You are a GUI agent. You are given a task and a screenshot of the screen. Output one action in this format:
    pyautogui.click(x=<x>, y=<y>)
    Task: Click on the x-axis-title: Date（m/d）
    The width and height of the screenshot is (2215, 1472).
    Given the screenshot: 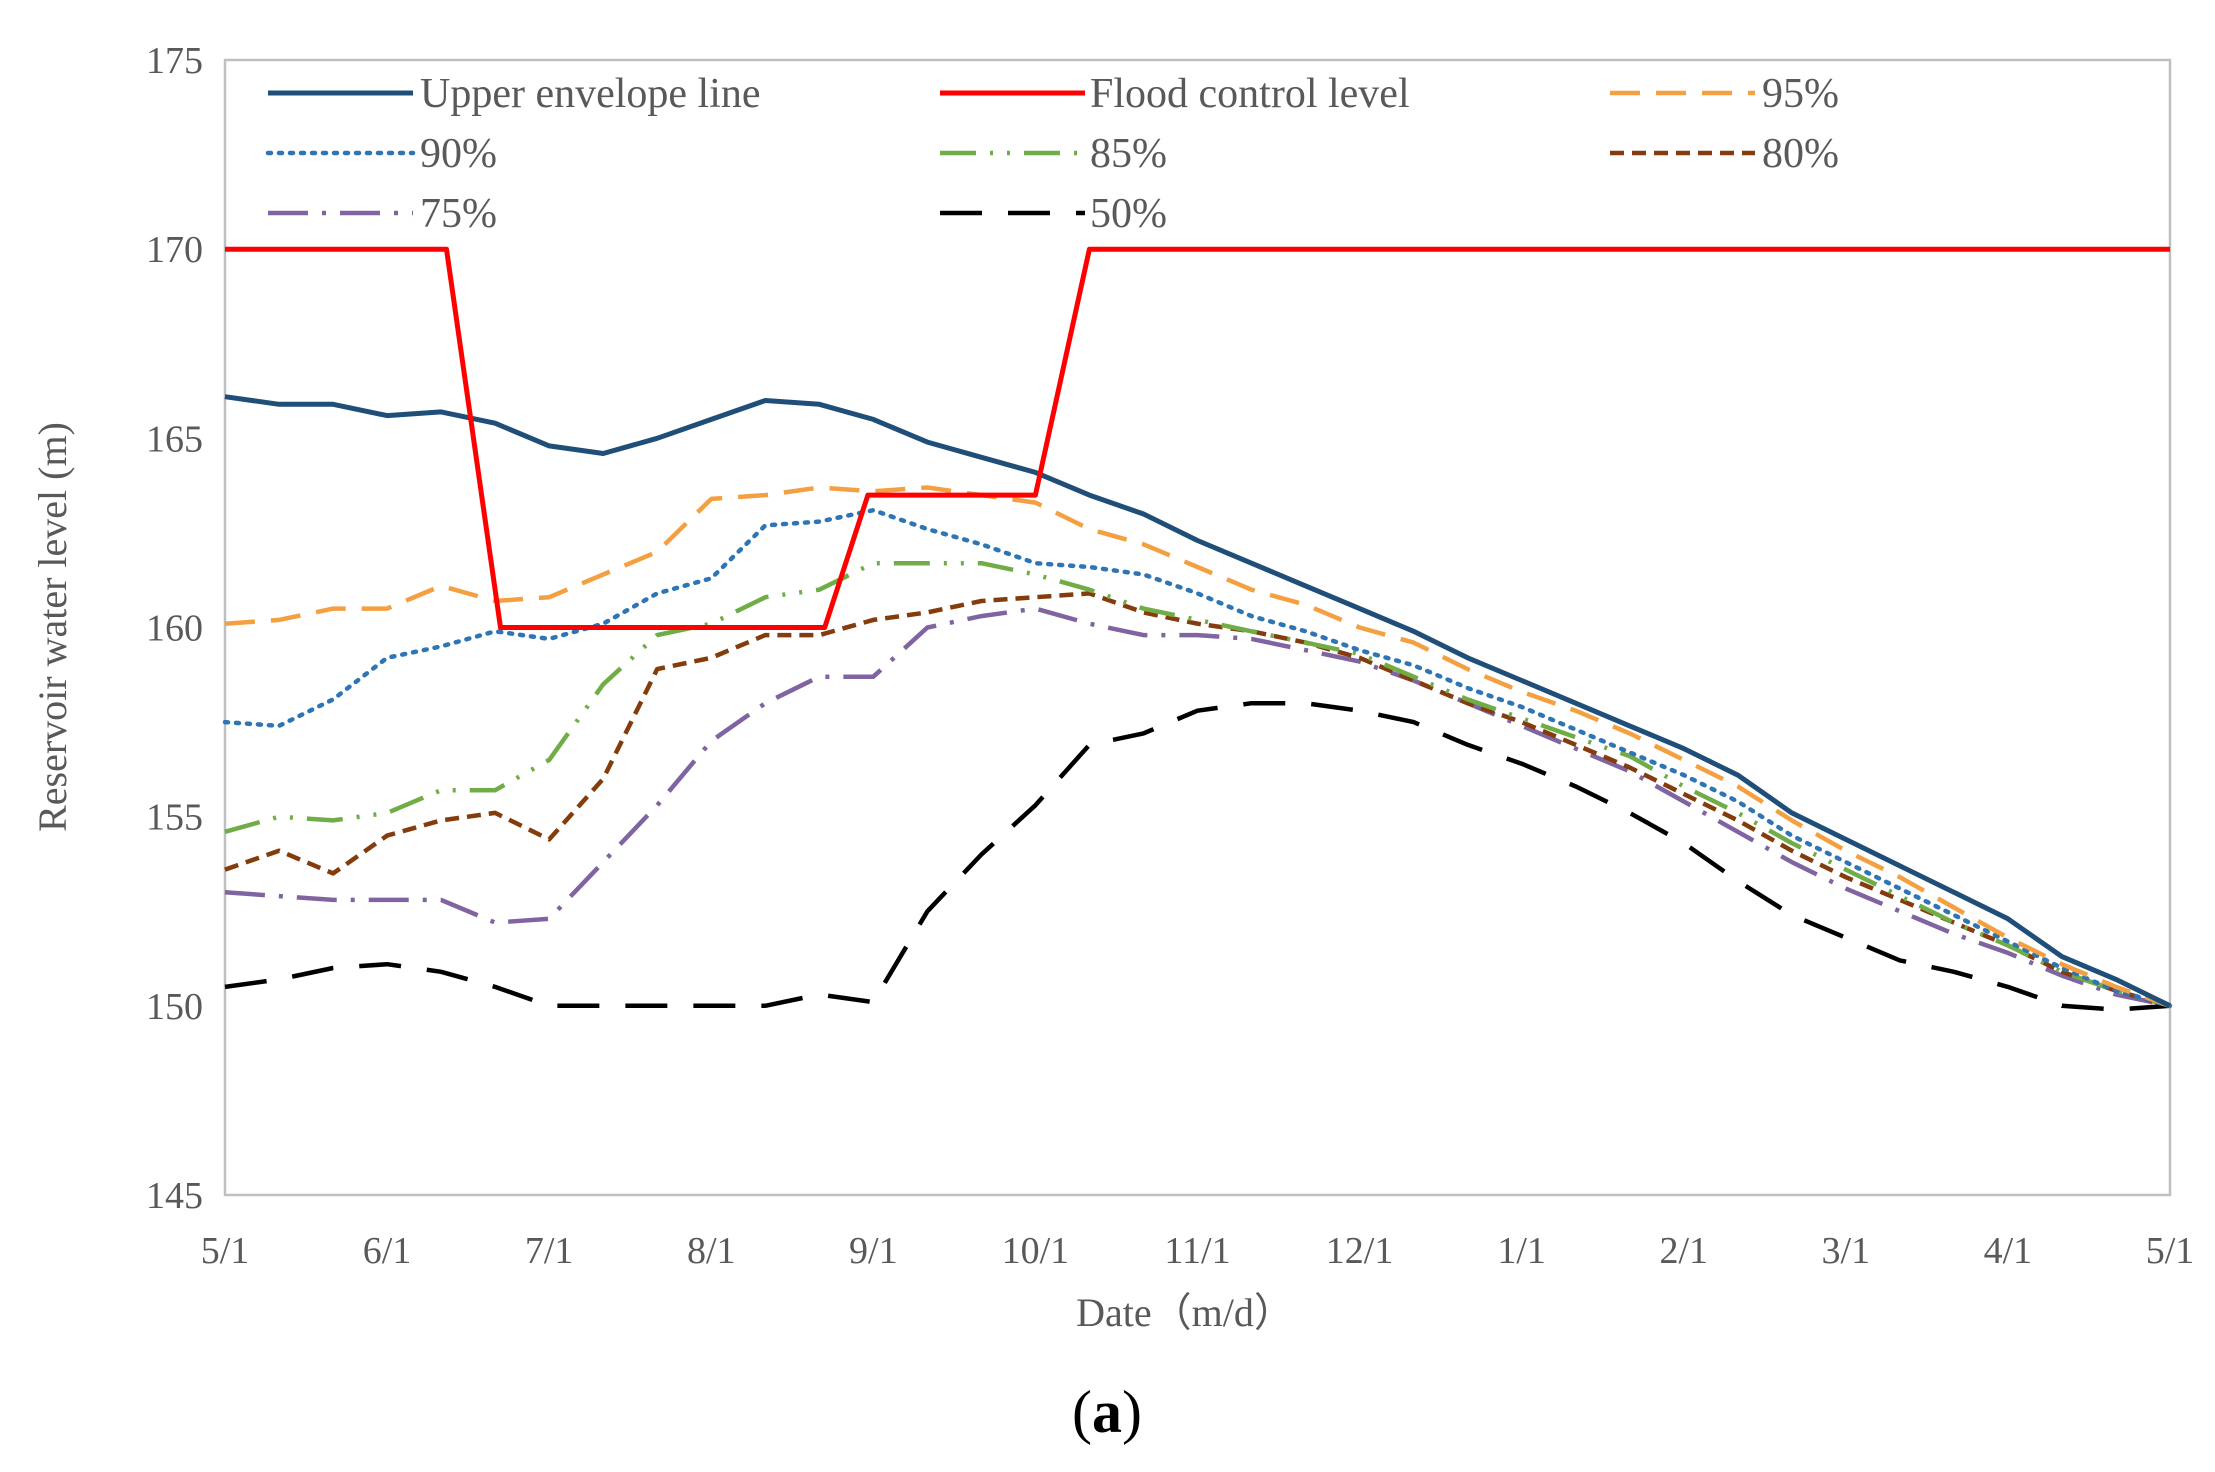 What is the action you would take?
    pyautogui.click(x=1185, y=1312)
    